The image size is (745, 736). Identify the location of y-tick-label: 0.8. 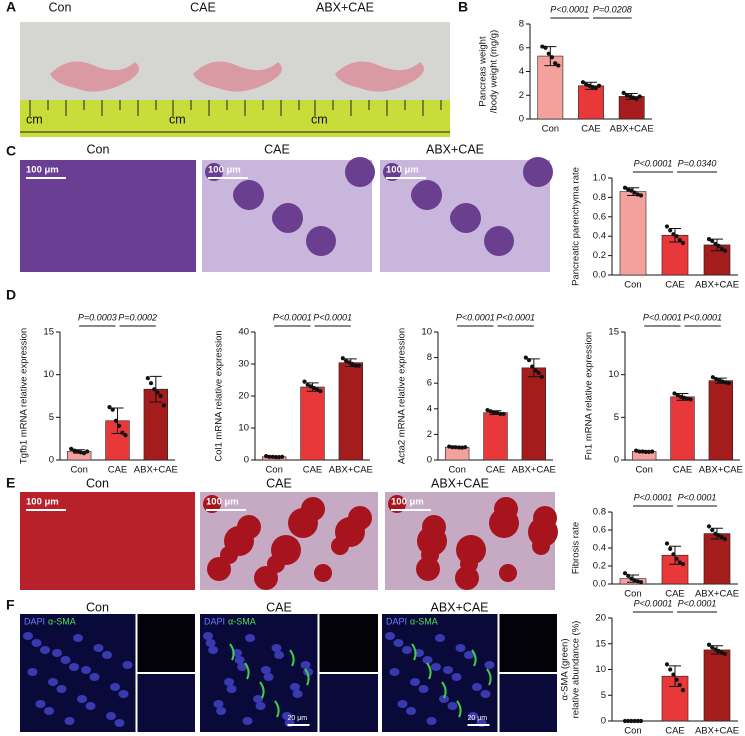
(599, 512).